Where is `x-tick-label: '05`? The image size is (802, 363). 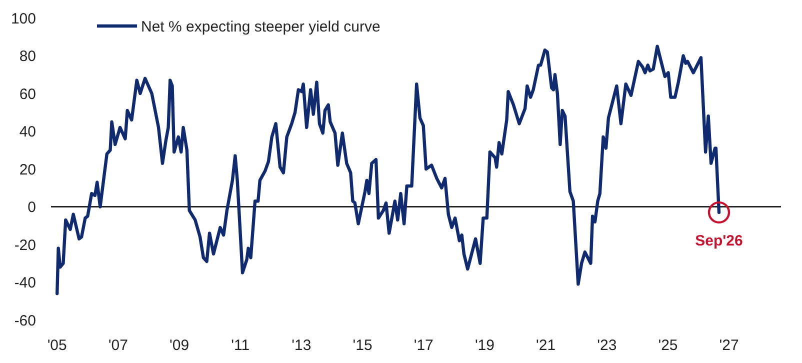 x-tick-label: '05 is located at coordinates (57, 345).